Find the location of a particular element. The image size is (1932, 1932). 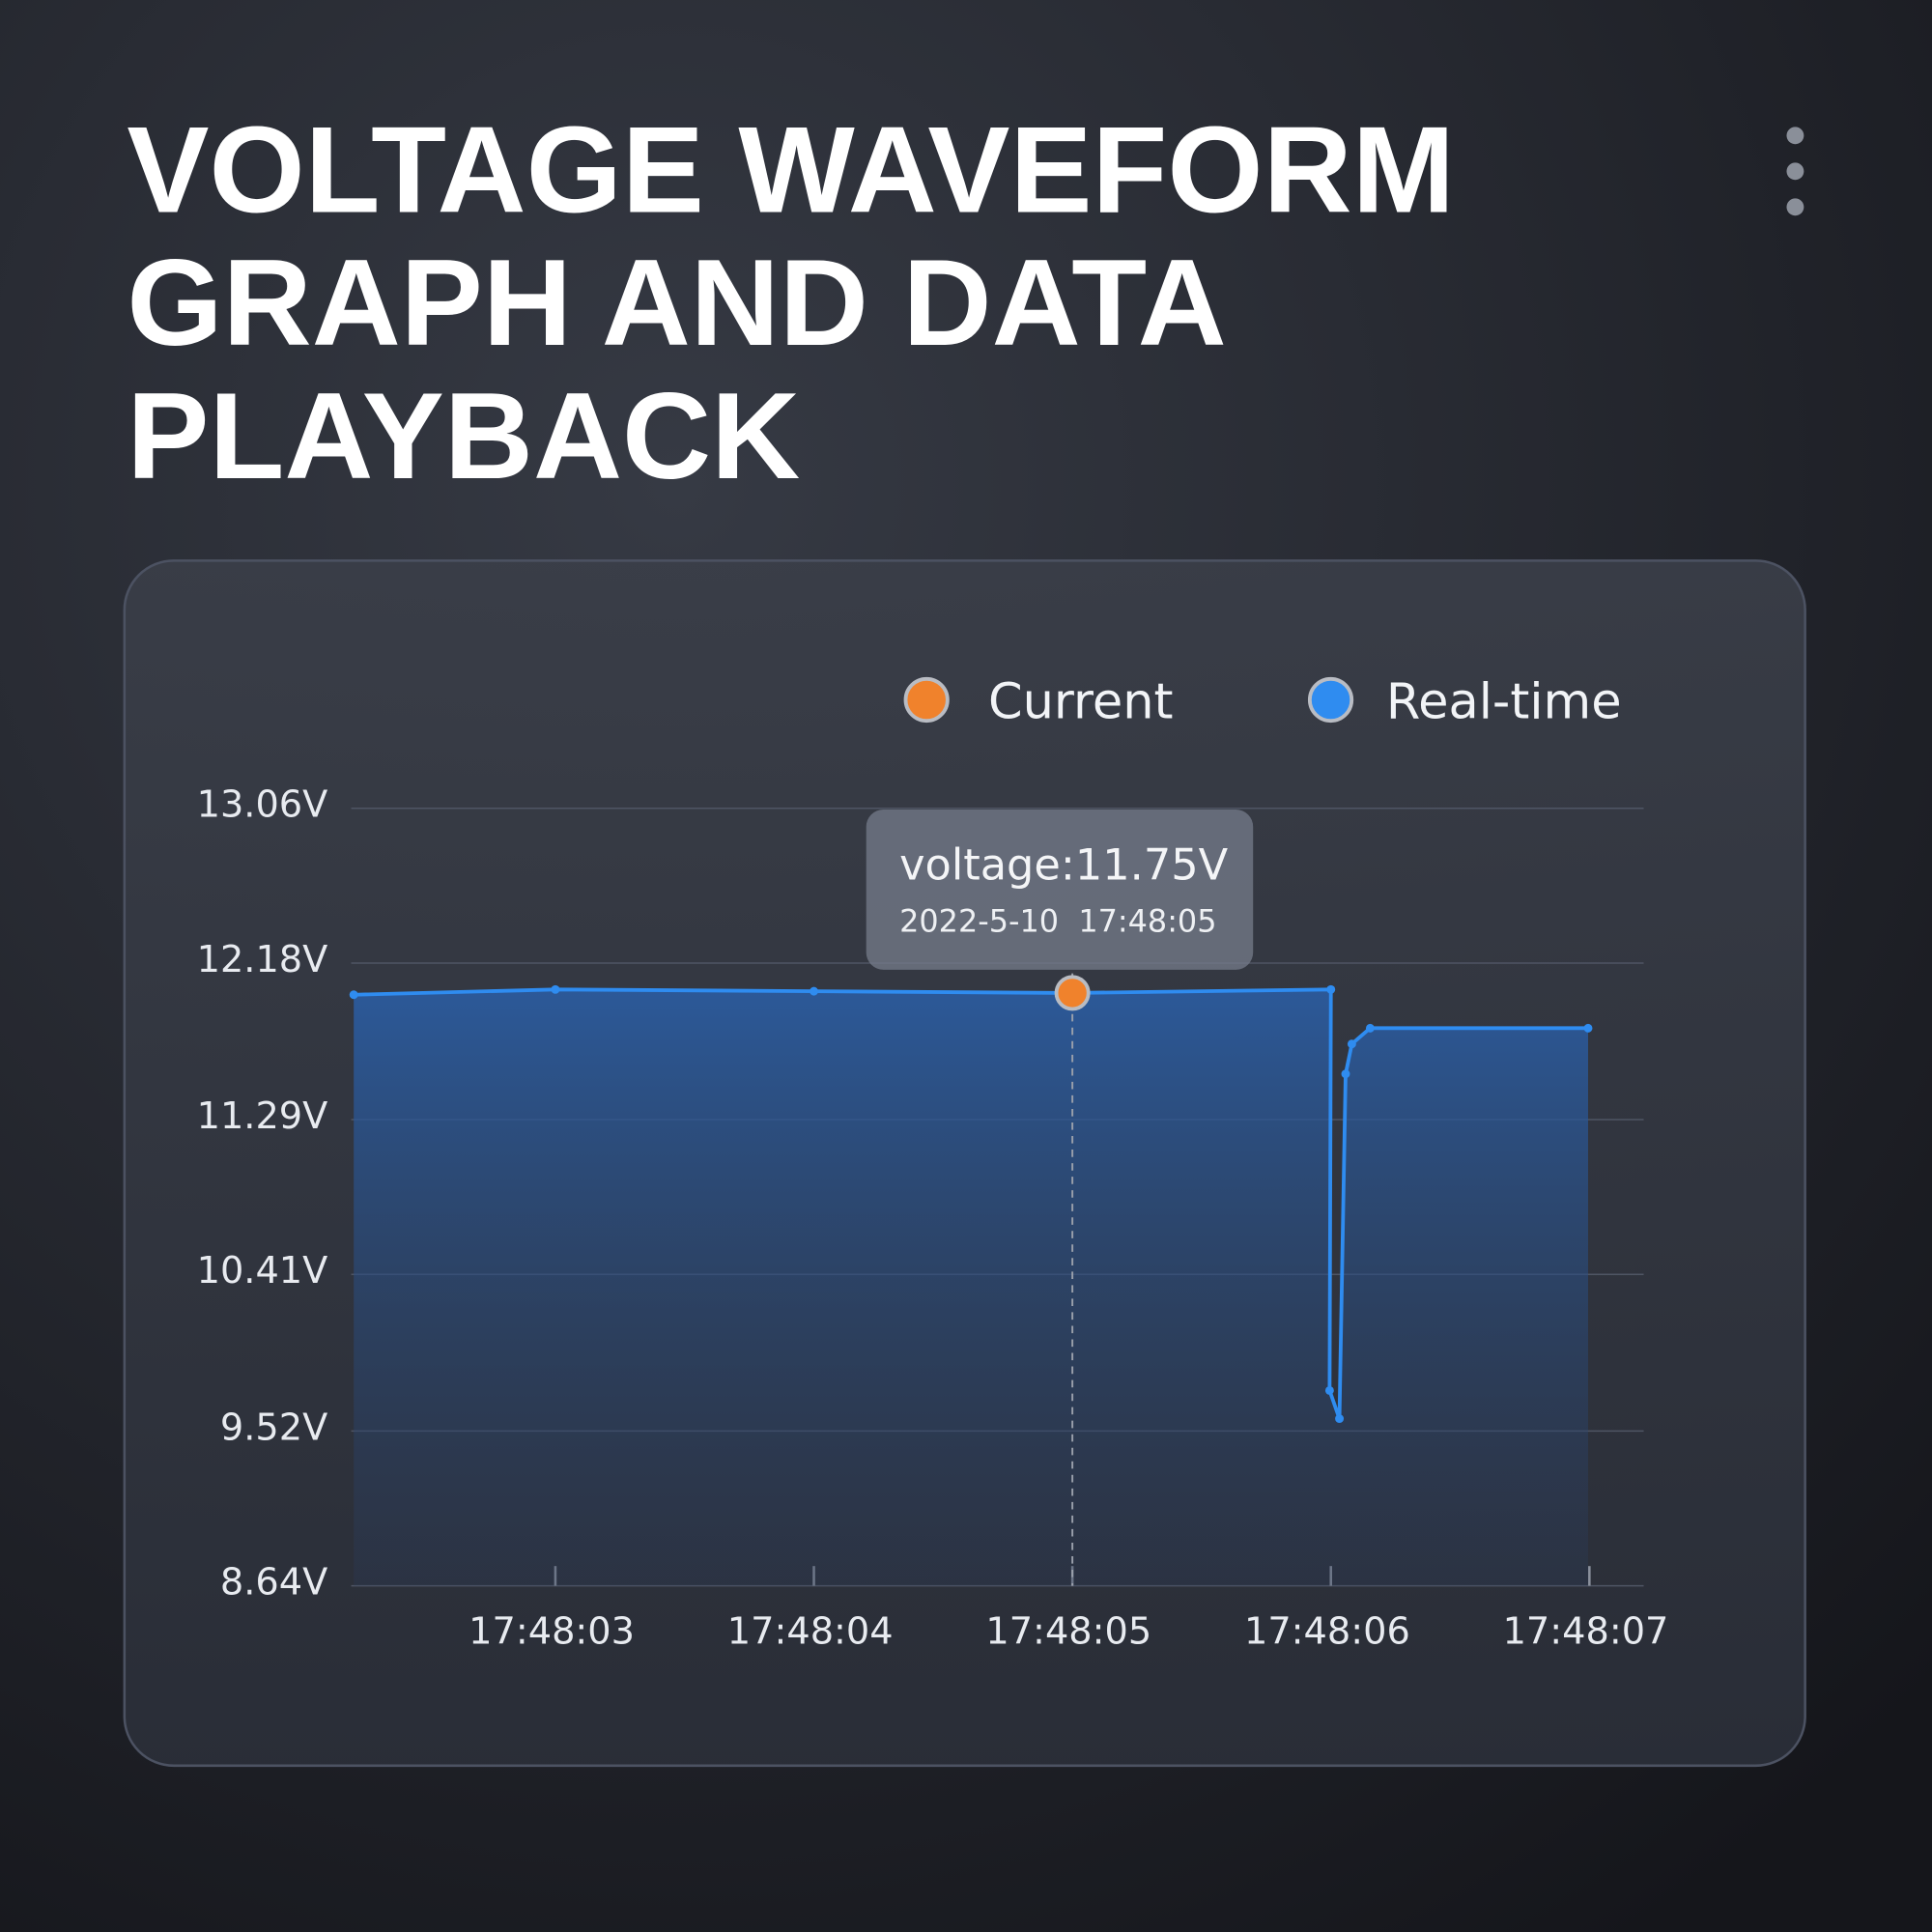

chart-title: VOLTAGE WAVEFORM is located at coordinates (791, 170).